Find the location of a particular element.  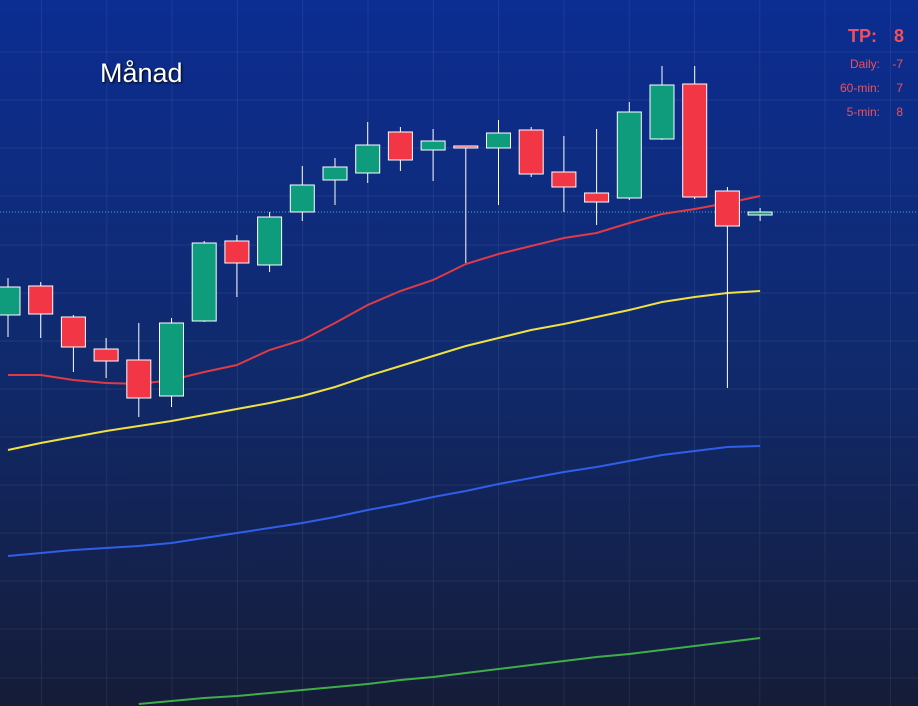

signal-row-label: 60-min: is located at coordinates (860, 88).